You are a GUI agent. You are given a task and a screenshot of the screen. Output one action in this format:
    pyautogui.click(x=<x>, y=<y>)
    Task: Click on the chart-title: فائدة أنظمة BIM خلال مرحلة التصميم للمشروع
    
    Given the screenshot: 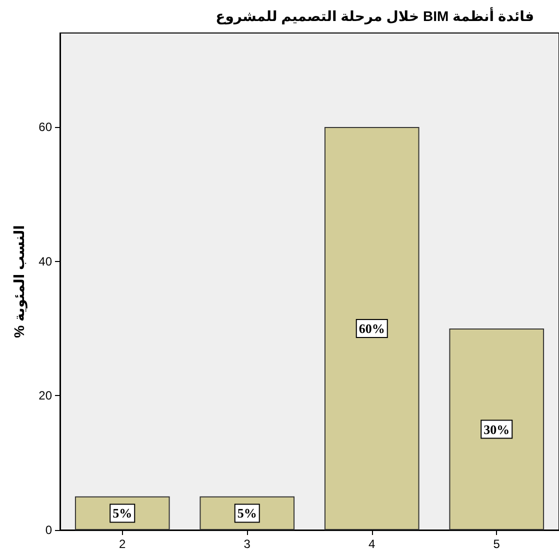 What is the action you would take?
    pyautogui.click(x=375, y=16)
    